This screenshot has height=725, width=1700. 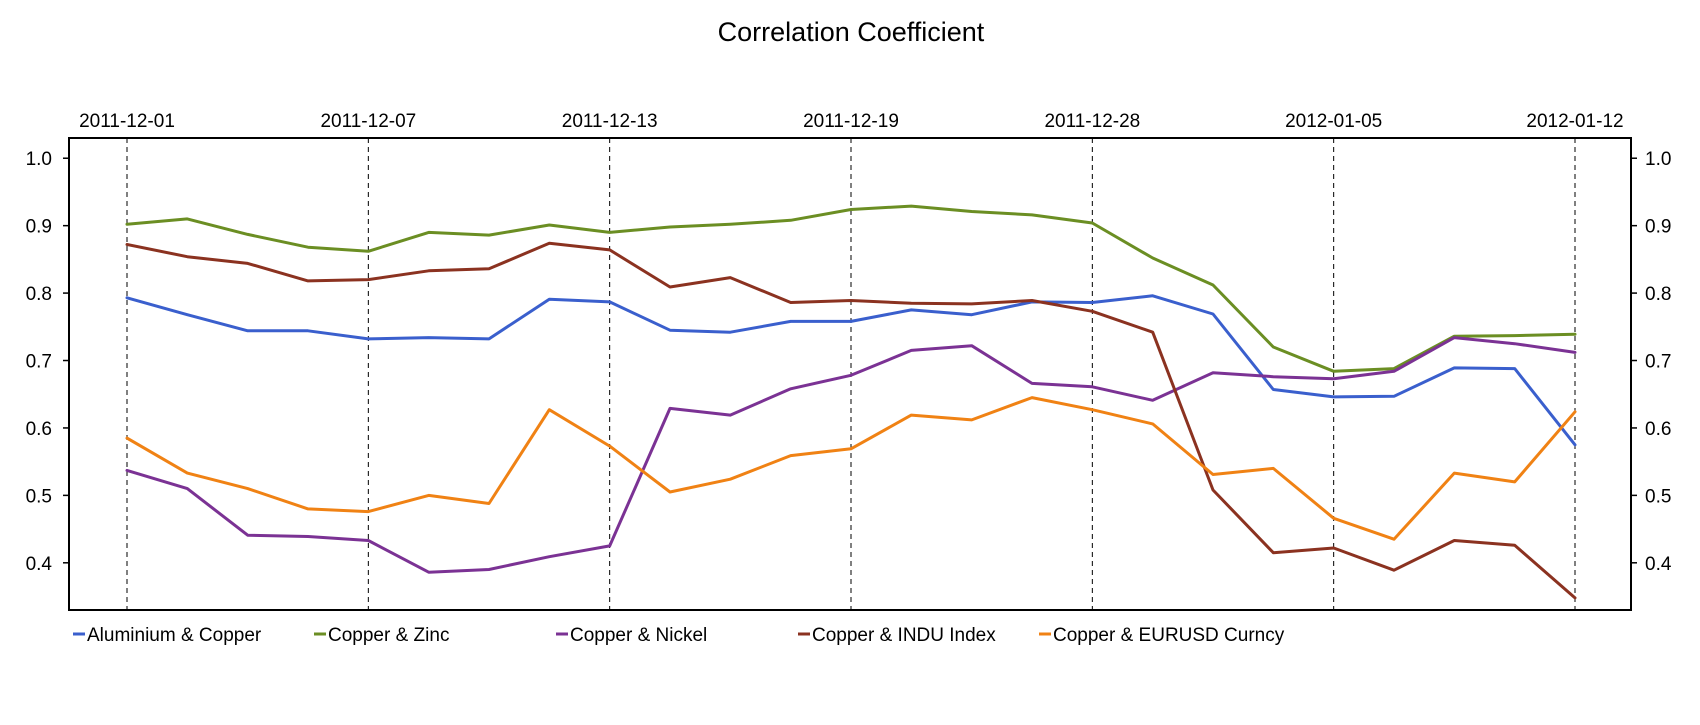 What do you see at coordinates (39, 294) in the screenshot?
I see `y-tick-label-left: 0.8` at bounding box center [39, 294].